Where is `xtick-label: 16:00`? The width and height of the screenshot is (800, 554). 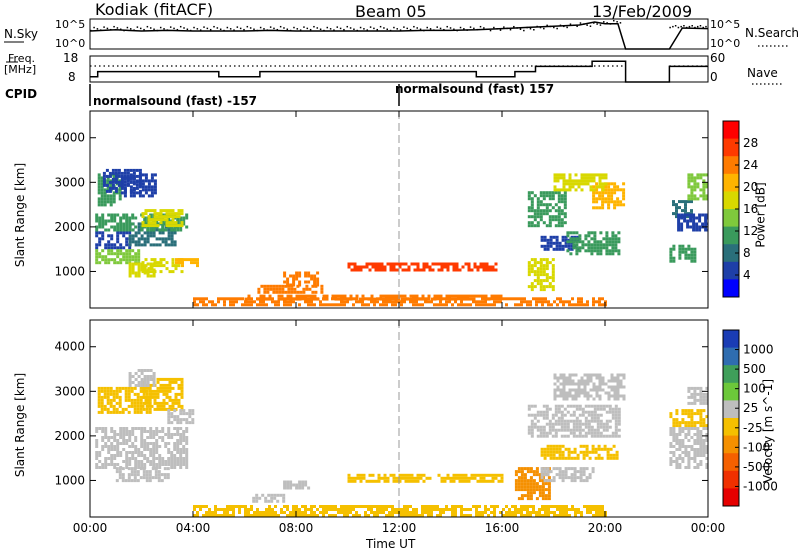
xtick-label: 16:00 is located at coordinates (502, 528).